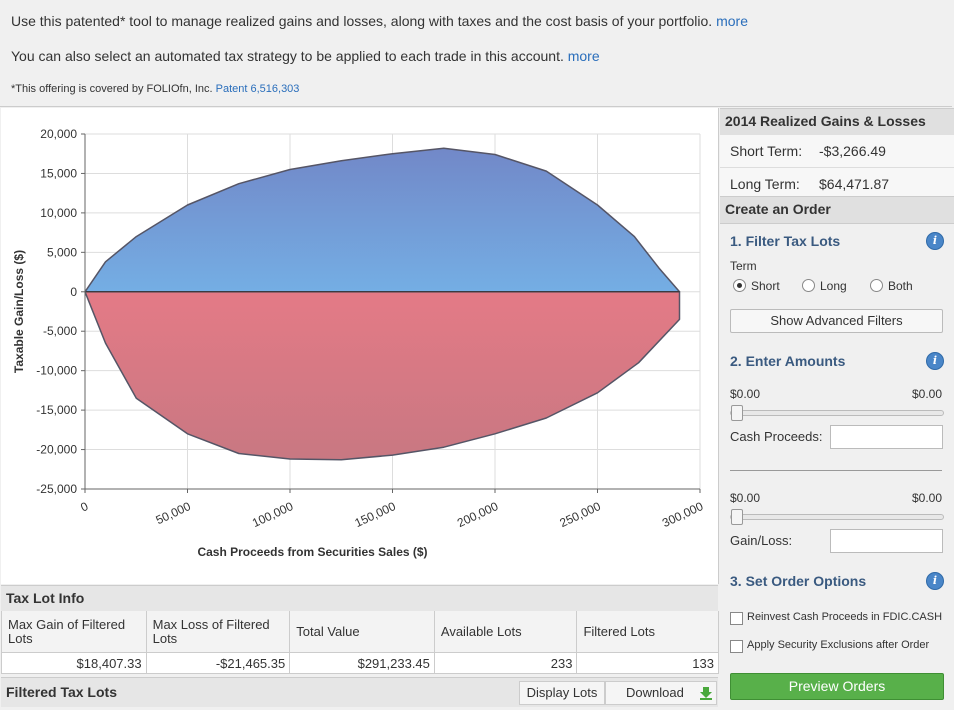  I want to click on x-tick-label: 50,000, so click(173, 513).